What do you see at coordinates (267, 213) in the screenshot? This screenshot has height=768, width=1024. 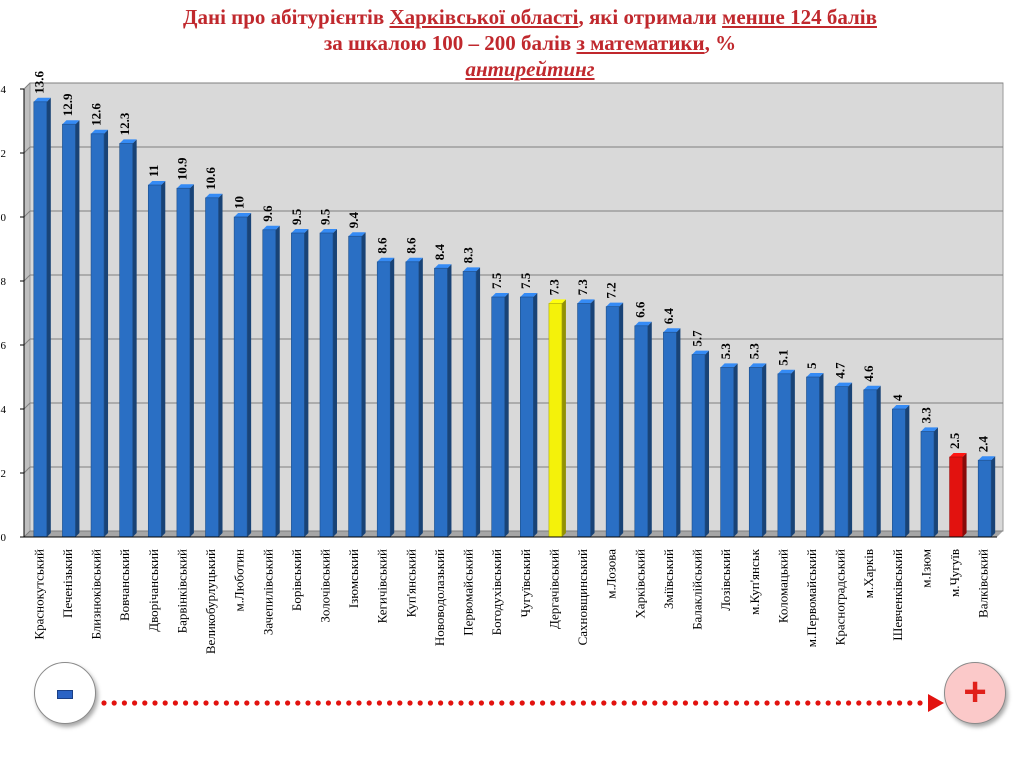 I see `data-label: 9.6` at bounding box center [267, 213].